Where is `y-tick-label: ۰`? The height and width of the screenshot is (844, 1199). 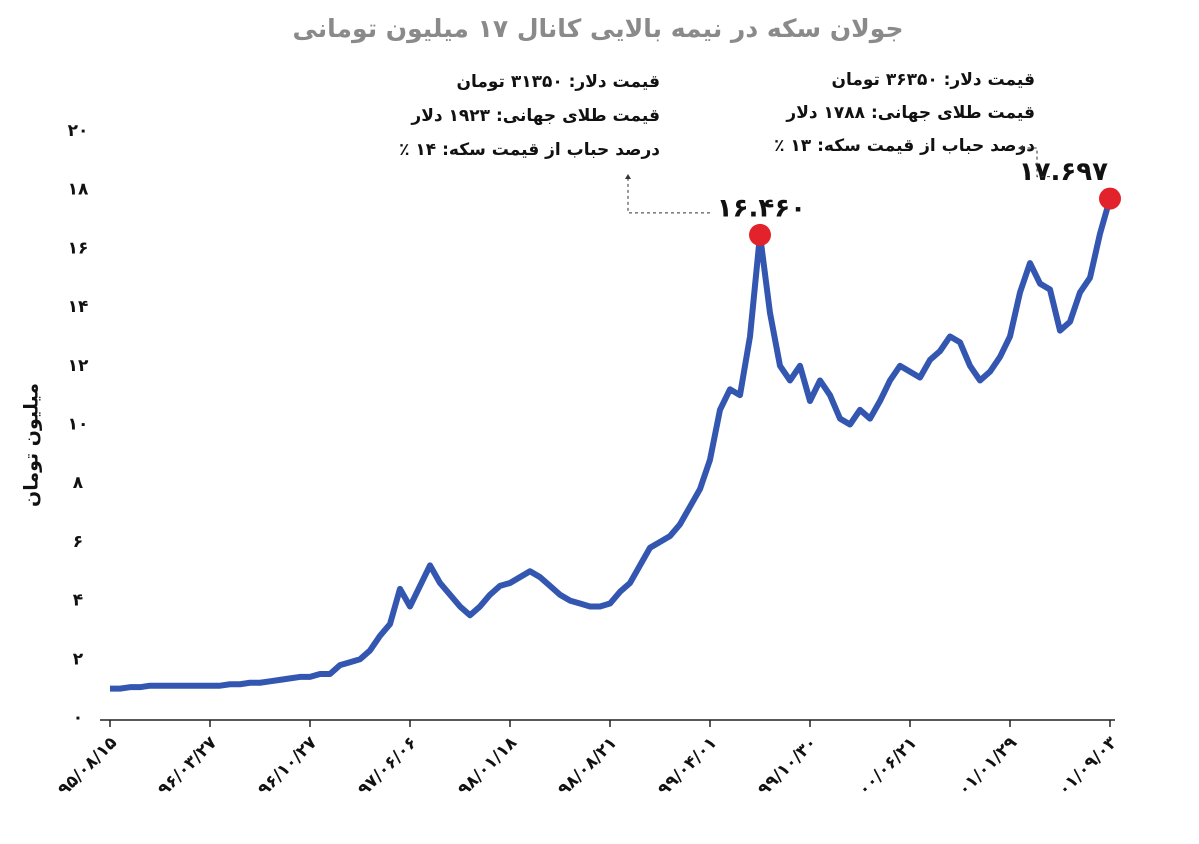
y-tick-label: ۰ is located at coordinates (78, 718).